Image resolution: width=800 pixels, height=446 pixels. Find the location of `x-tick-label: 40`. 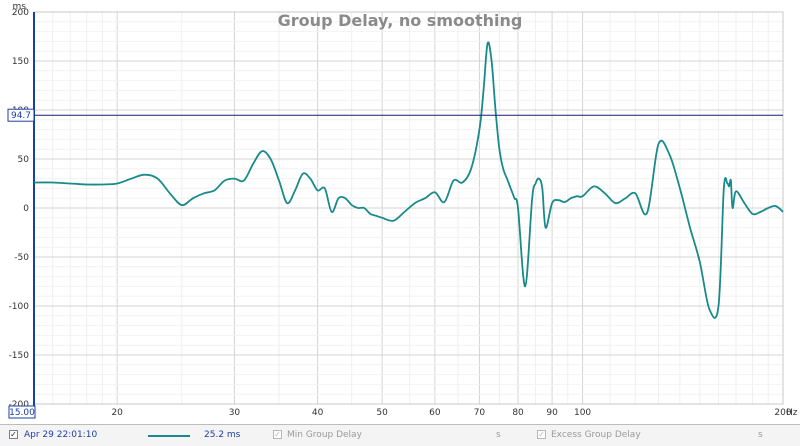

x-tick-label: 40 is located at coordinates (318, 413).